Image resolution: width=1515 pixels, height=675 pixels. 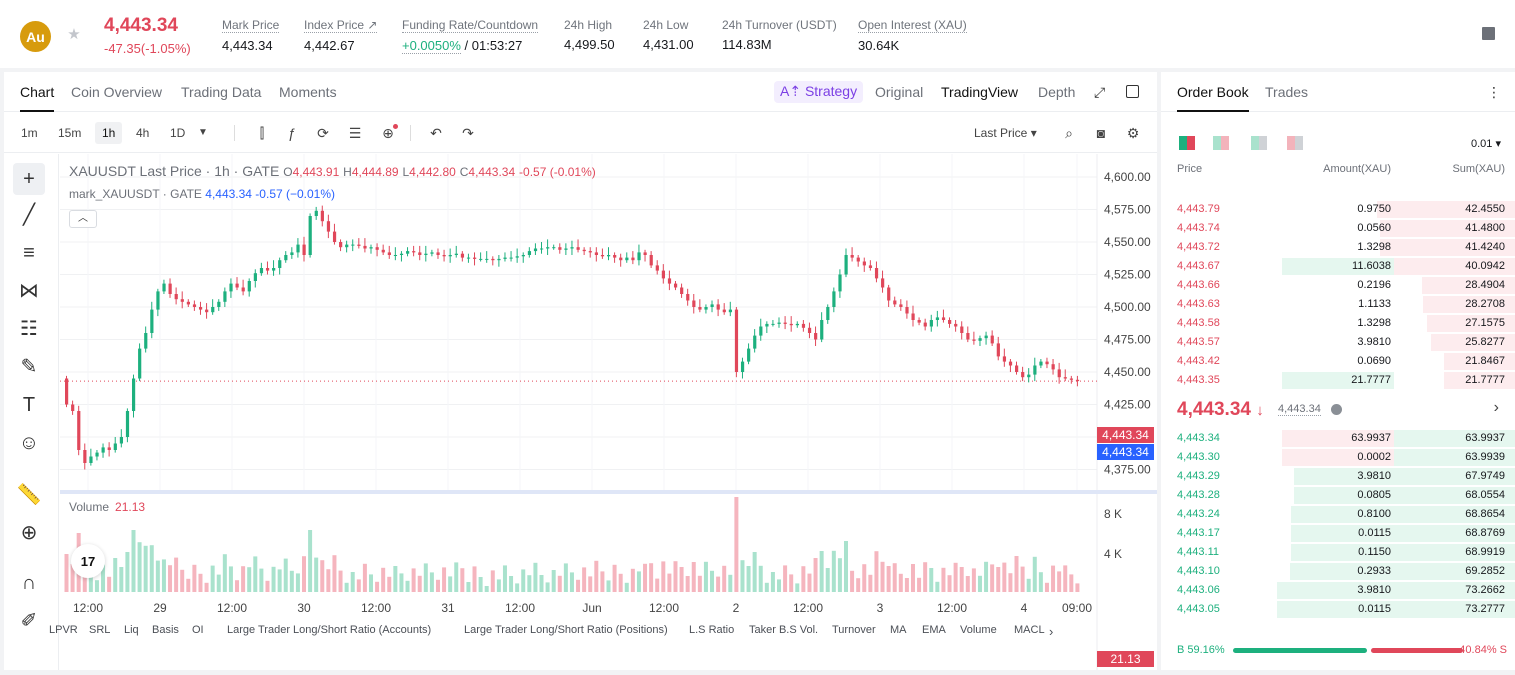 What do you see at coordinates (899, 92) in the screenshot?
I see `tab-original: Original` at bounding box center [899, 92].